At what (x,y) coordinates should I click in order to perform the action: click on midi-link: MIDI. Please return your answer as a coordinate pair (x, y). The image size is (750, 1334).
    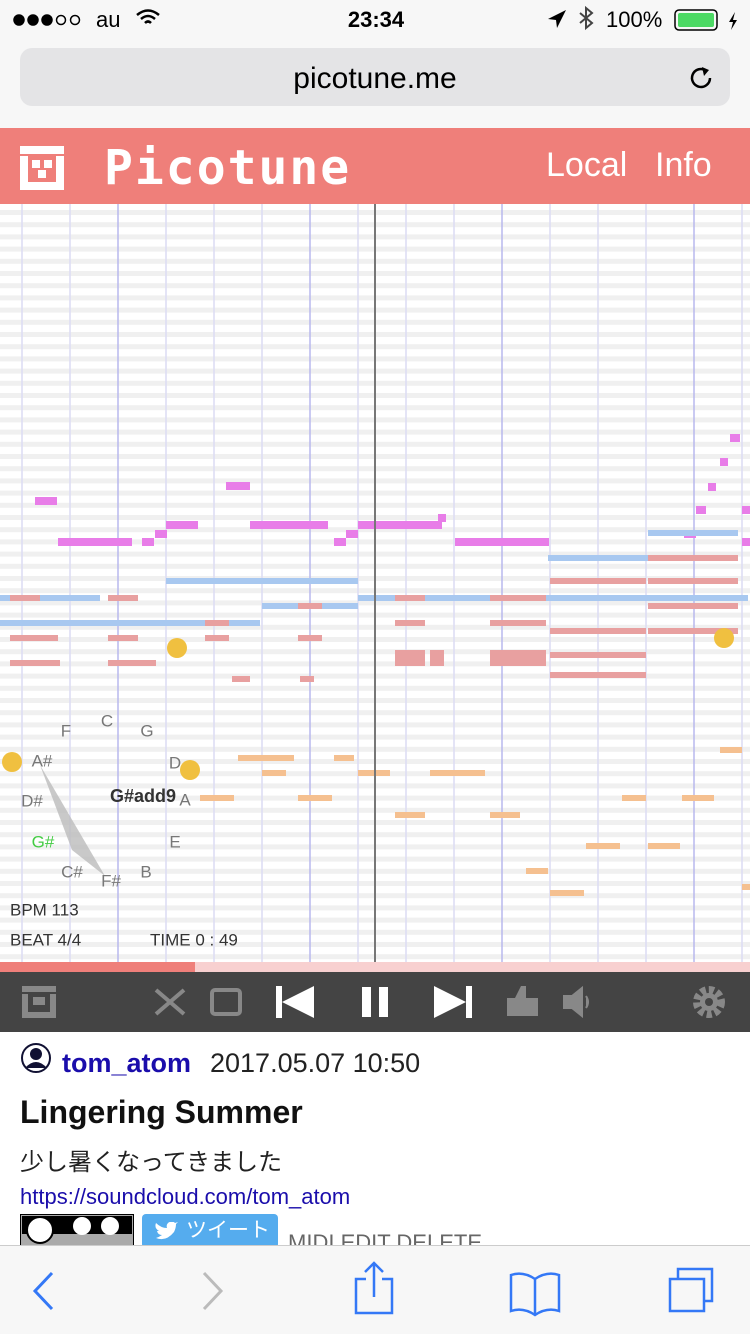
    Looking at the image, I should click on (311, 1237).